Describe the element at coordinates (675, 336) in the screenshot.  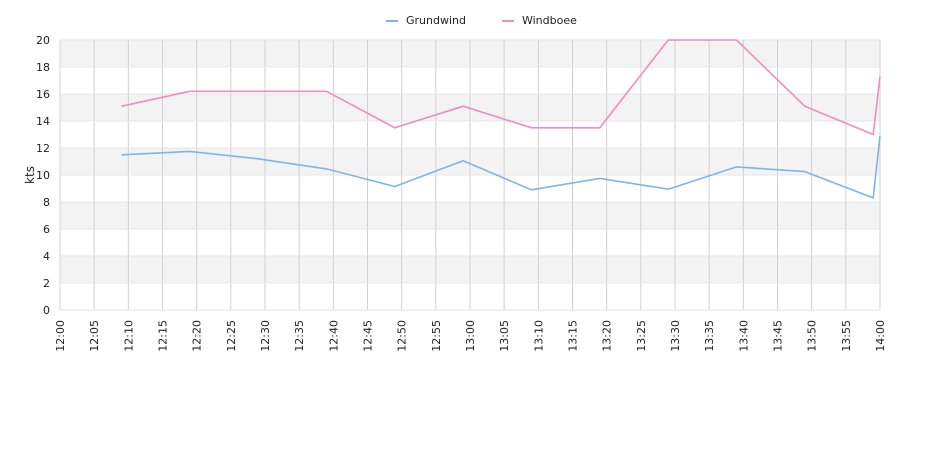
I see `x-tick-label: 13:30` at that location.